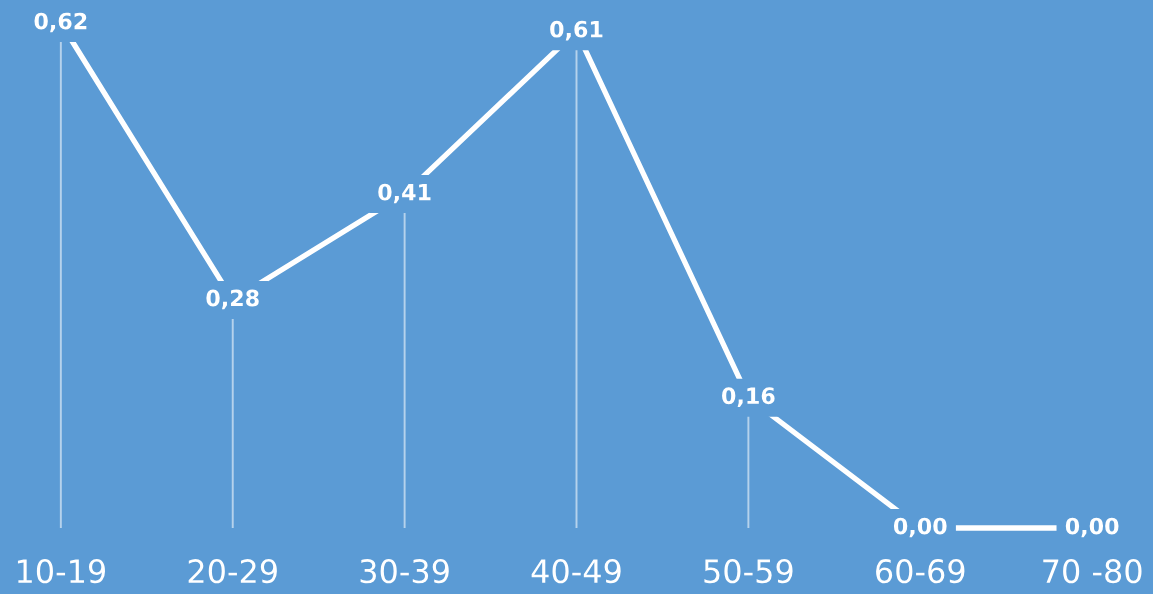 The width and height of the screenshot is (1153, 594). I want to click on x-tick-label: 20-29, so click(232, 571).